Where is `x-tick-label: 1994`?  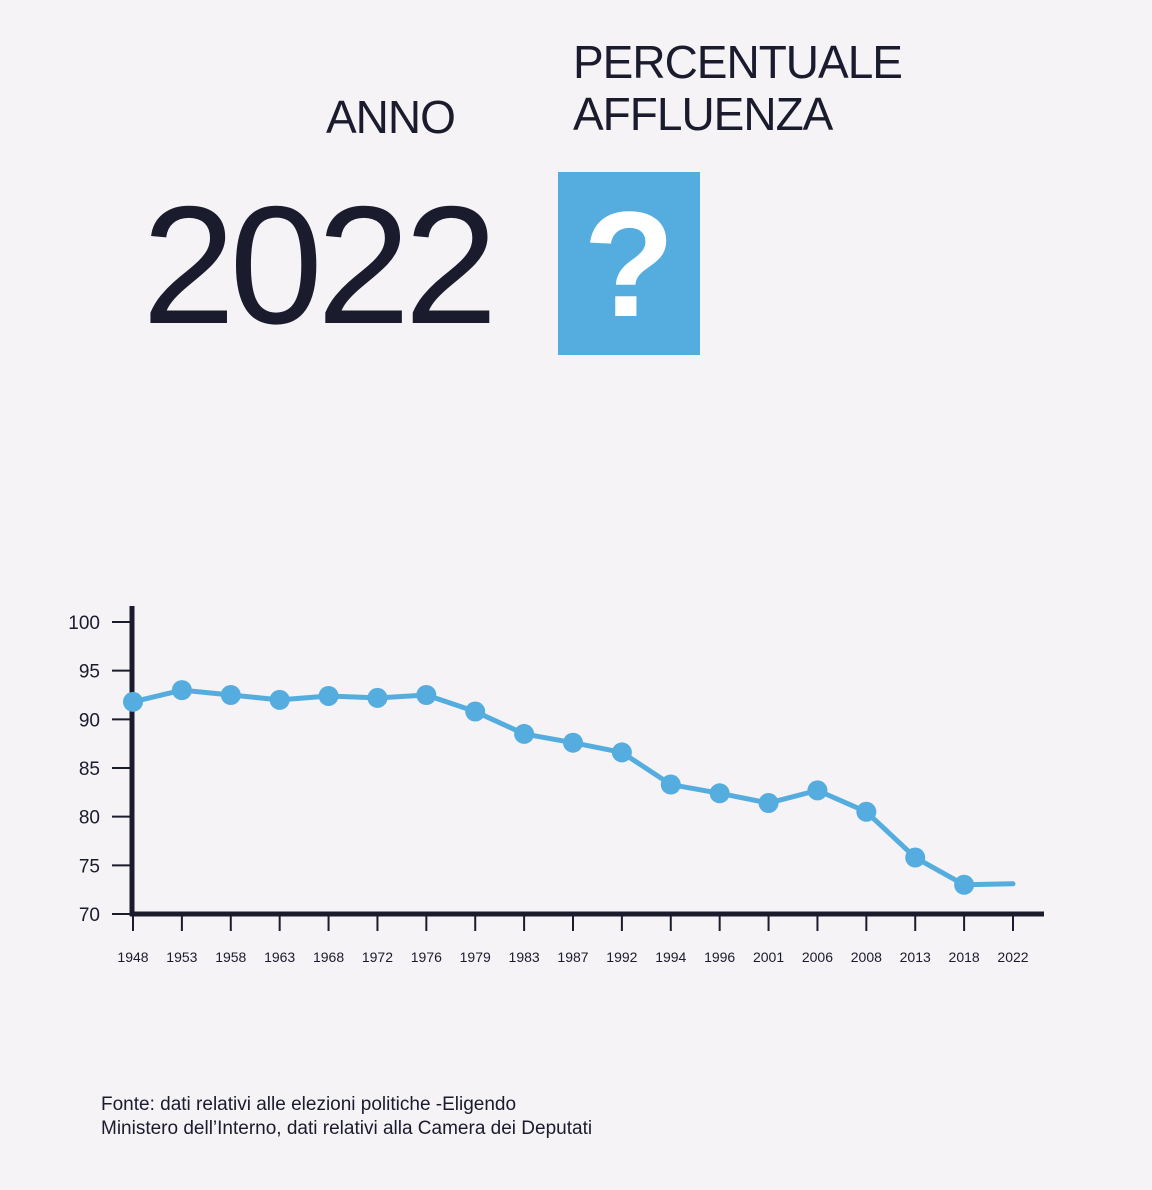 x-tick-label: 1994 is located at coordinates (670, 957).